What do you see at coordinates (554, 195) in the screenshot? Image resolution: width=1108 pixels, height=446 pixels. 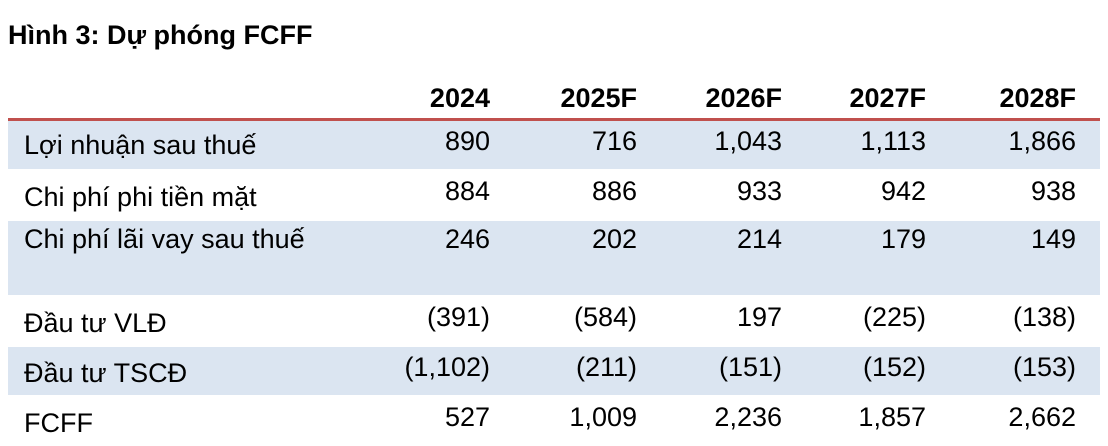 I see `table-row: Chi phí phi tiền mặt 884 886 933 942 938` at bounding box center [554, 195].